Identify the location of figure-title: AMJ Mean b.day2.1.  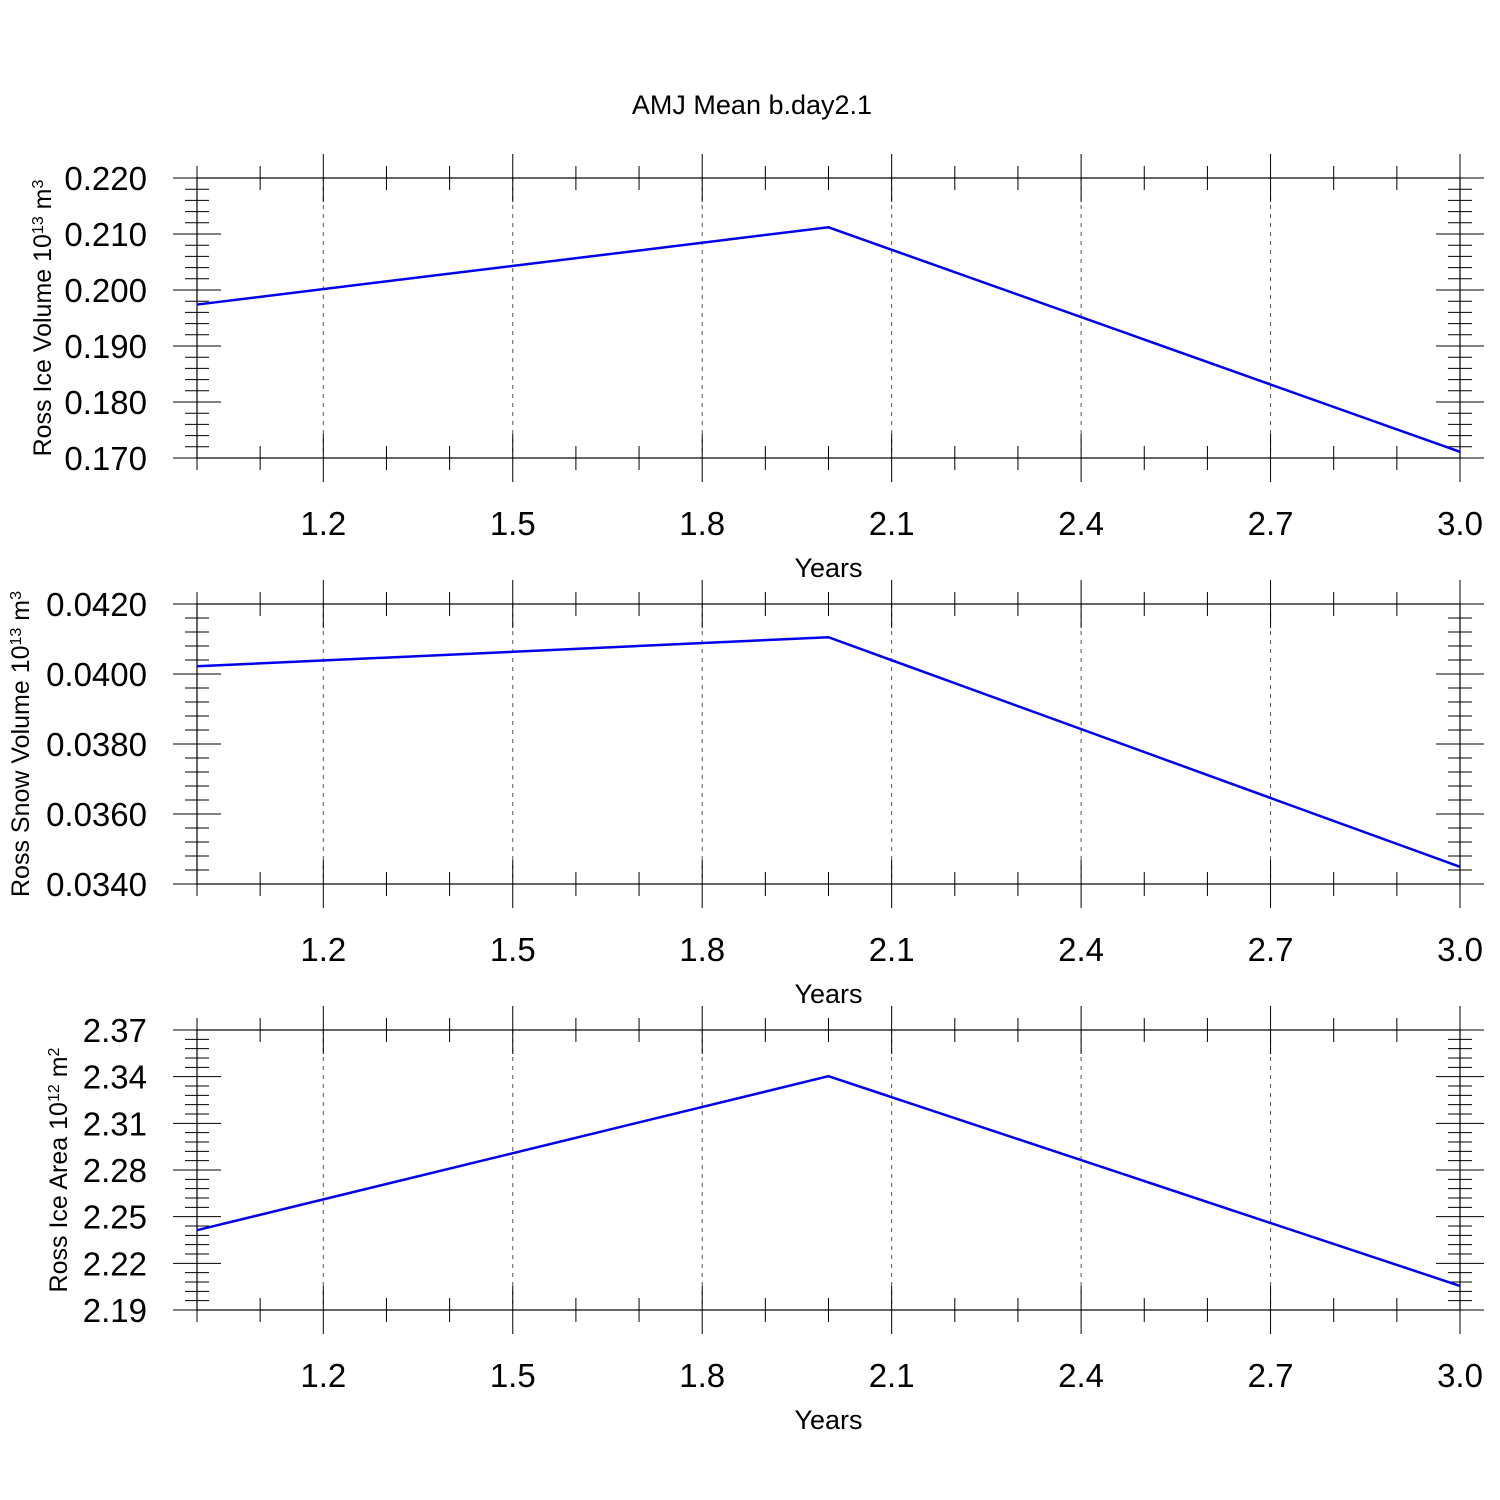
(752, 105).